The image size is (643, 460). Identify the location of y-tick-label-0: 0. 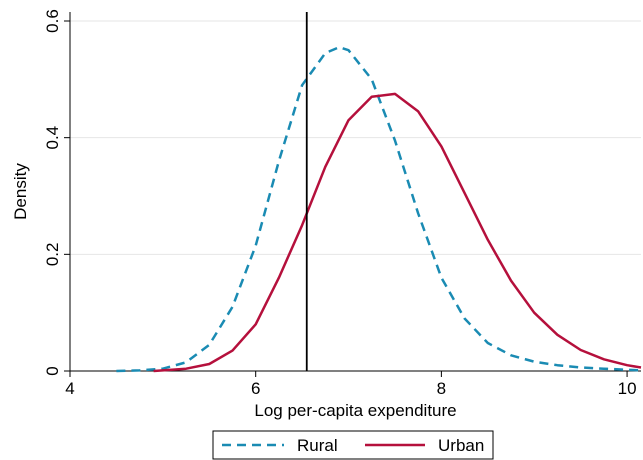
(52, 370).